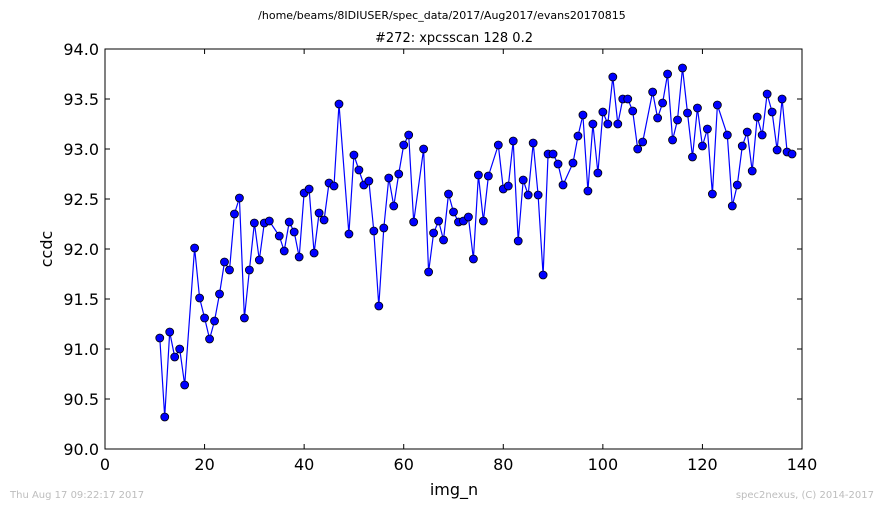 Image resolution: width=884 pixels, height=513 pixels. What do you see at coordinates (404, 464) in the screenshot?
I see `x-tick-label: 60` at bounding box center [404, 464].